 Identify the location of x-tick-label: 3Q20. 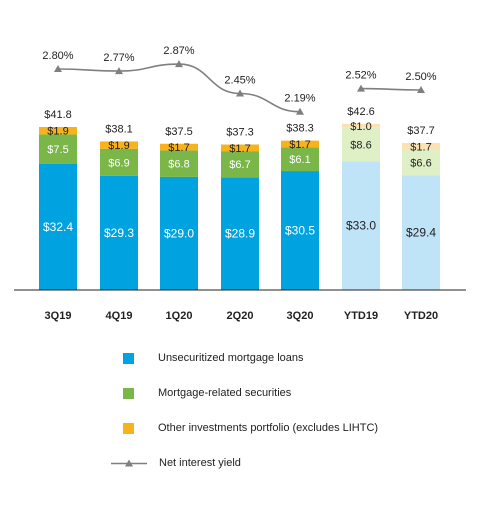
(300, 316).